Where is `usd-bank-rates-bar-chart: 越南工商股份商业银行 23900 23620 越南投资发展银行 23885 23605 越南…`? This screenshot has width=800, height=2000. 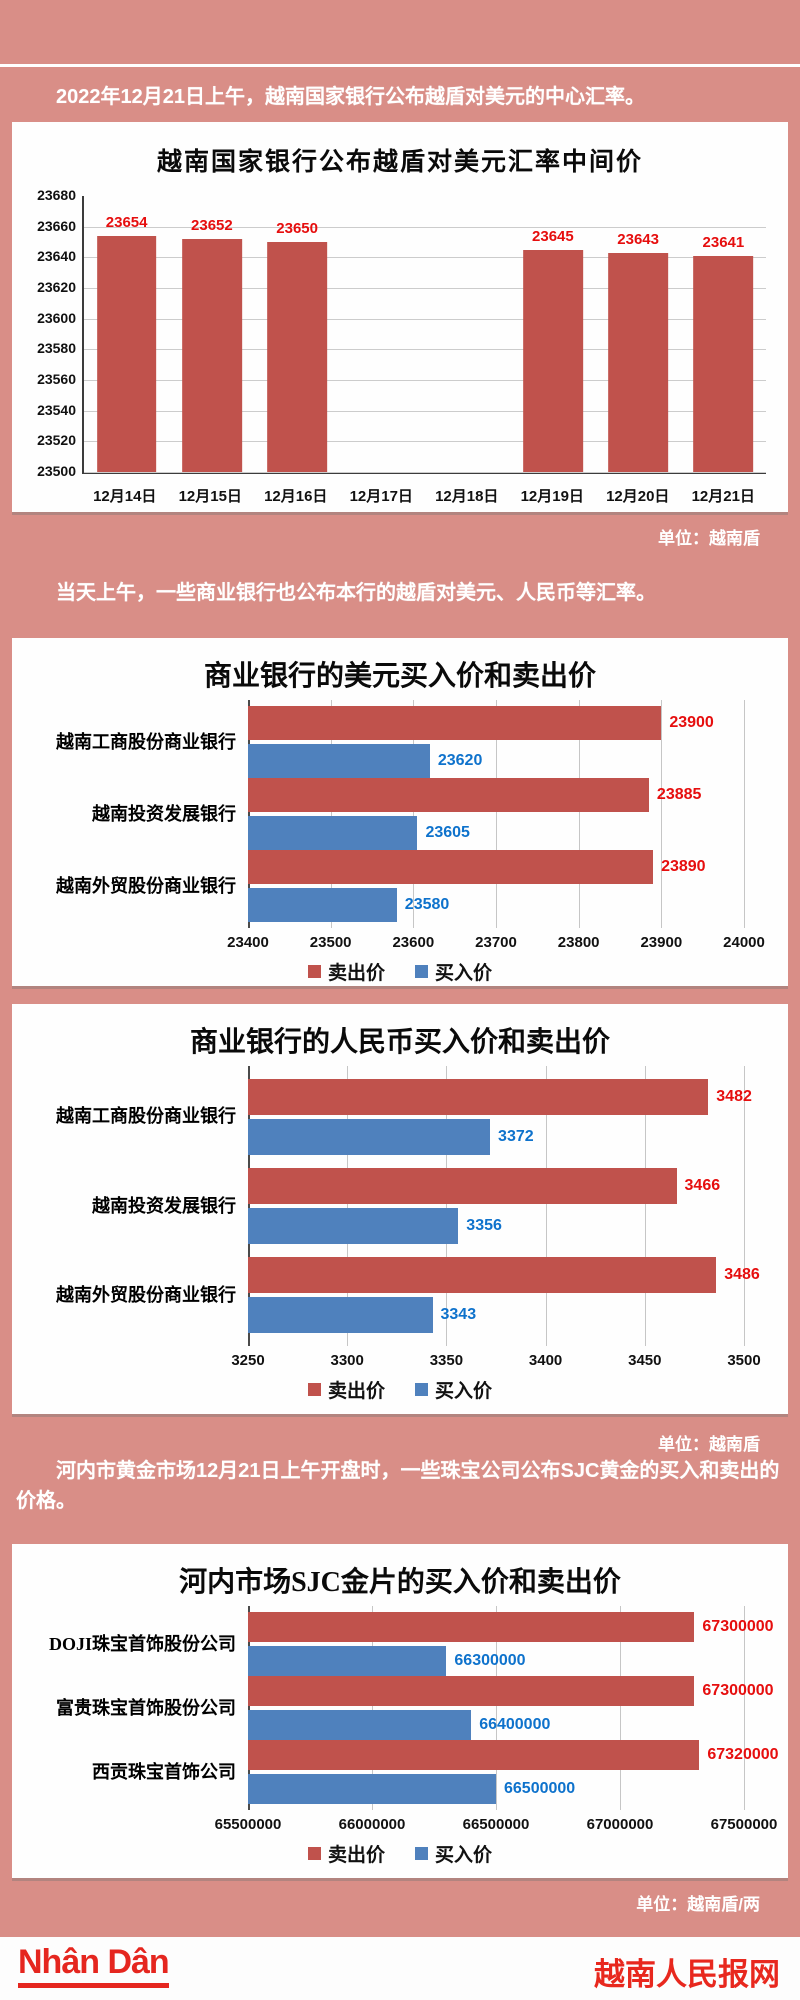
usd-bank-rates-bar-chart: 越南工商股份商业银行 23900 23620 越南投资发展银行 23885 23605 越南… is located at coordinates (400, 845).